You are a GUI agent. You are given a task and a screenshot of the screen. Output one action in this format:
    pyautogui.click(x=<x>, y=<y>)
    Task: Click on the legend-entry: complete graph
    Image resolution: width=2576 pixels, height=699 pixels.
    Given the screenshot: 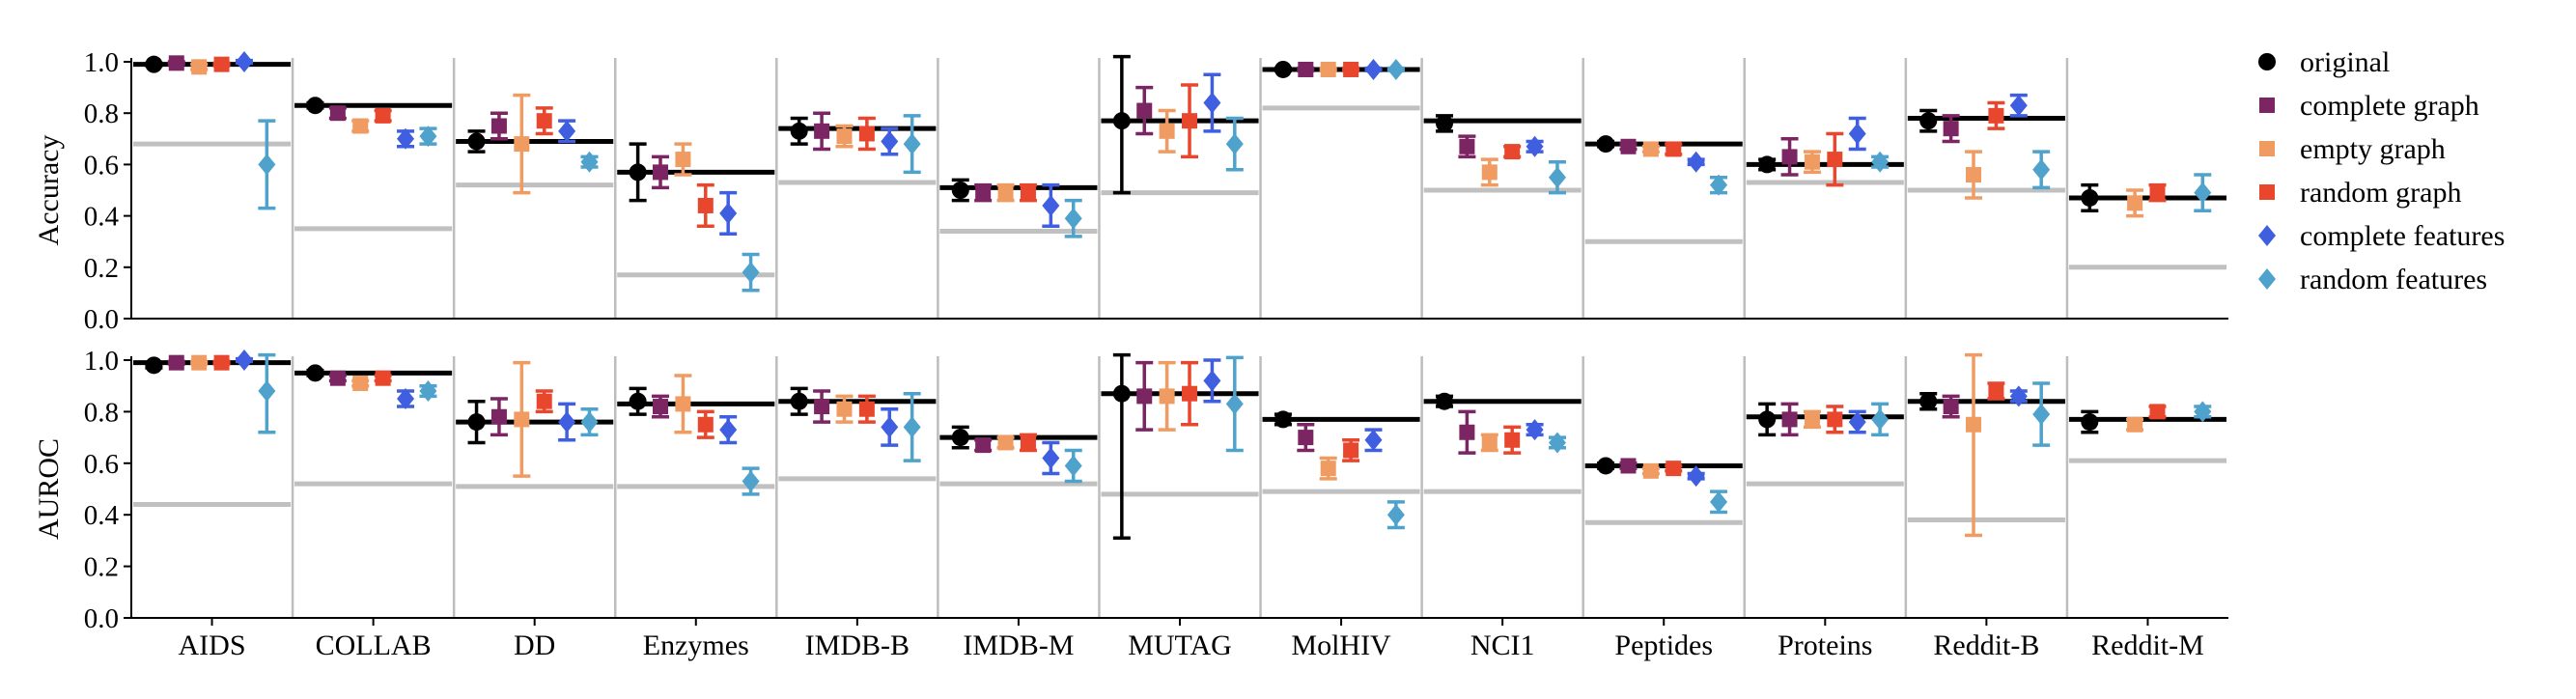 What is the action you would take?
    pyautogui.click(x=2369, y=106)
    